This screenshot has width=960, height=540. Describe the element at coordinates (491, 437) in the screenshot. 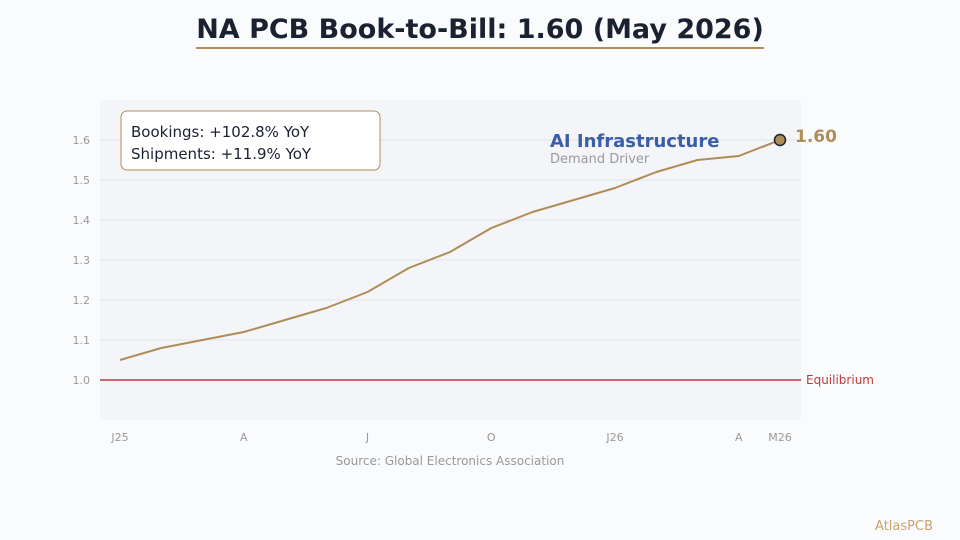

I see `x-tick-label: O` at that location.